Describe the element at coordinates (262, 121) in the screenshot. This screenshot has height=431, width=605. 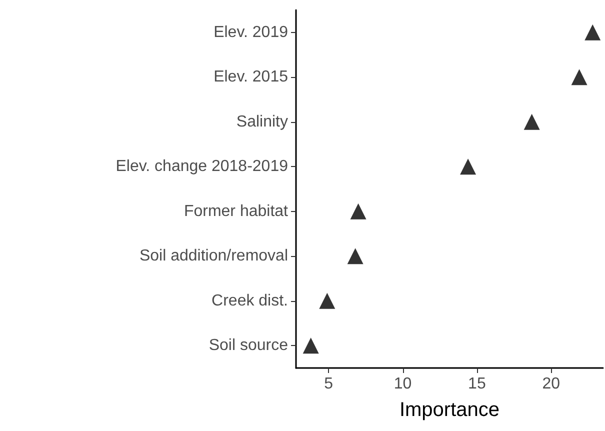
I see `y-tick-label: Salinity` at that location.